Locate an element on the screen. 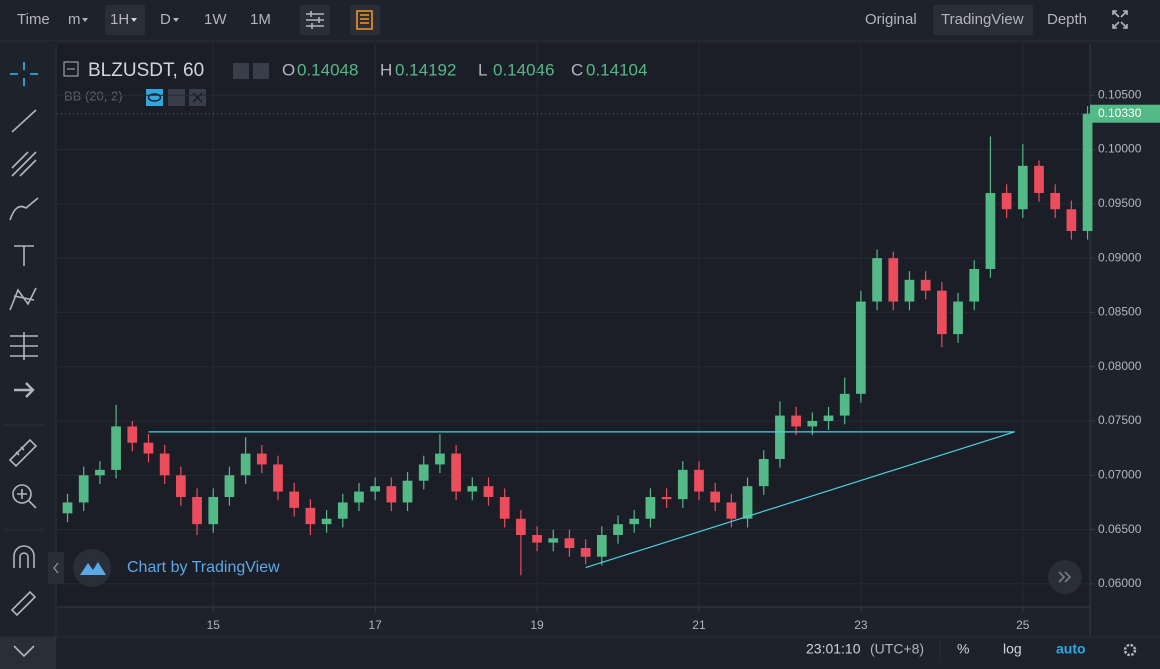 This screenshot has width=1160, height=669. remove-icon is located at coordinates (197, 97).